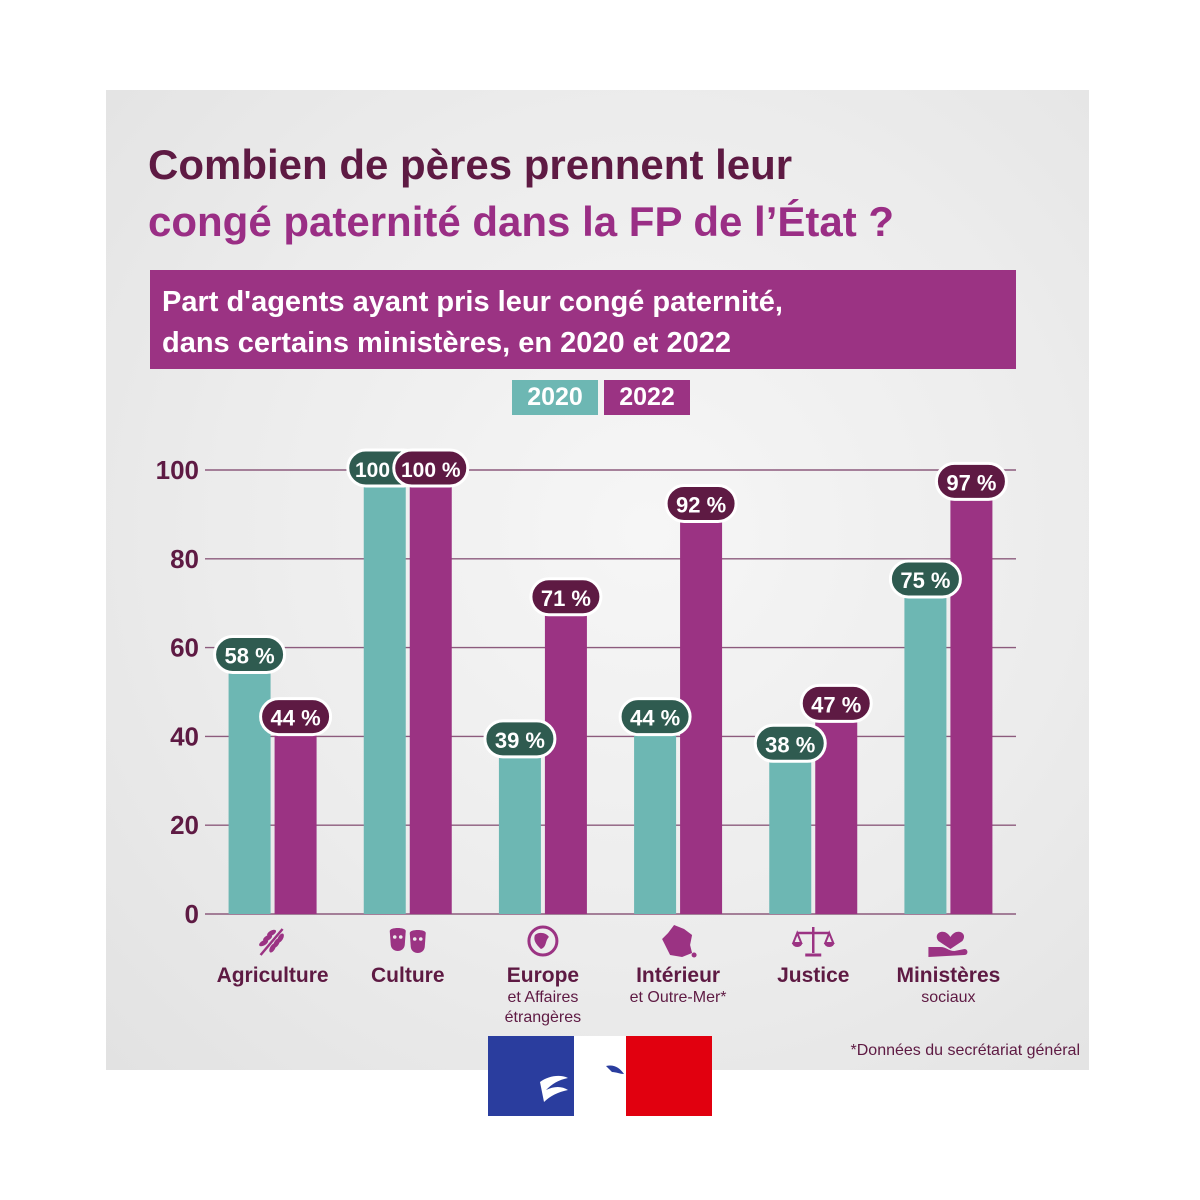 The width and height of the screenshot is (1200, 1200). I want to click on value-label: 38 %, so click(790, 744).